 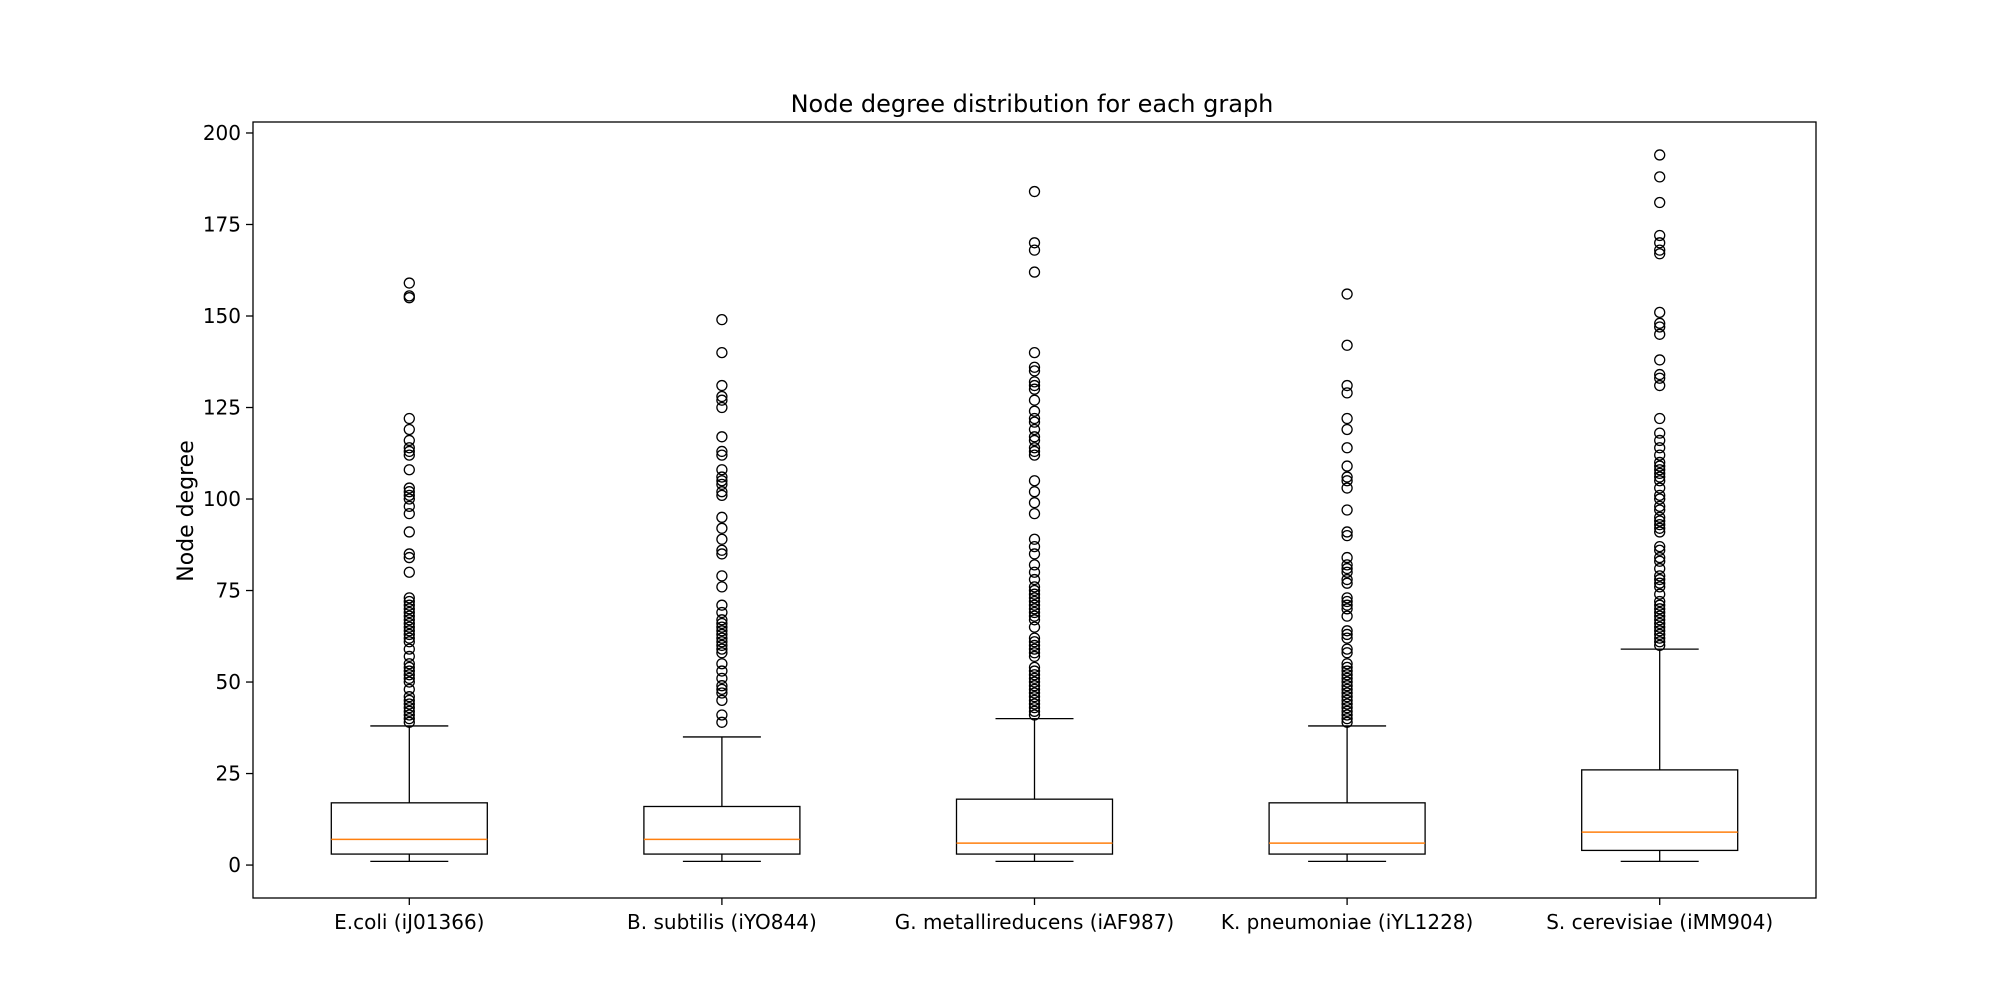 I want to click on y-tick-label: 25, so click(x=228, y=774).